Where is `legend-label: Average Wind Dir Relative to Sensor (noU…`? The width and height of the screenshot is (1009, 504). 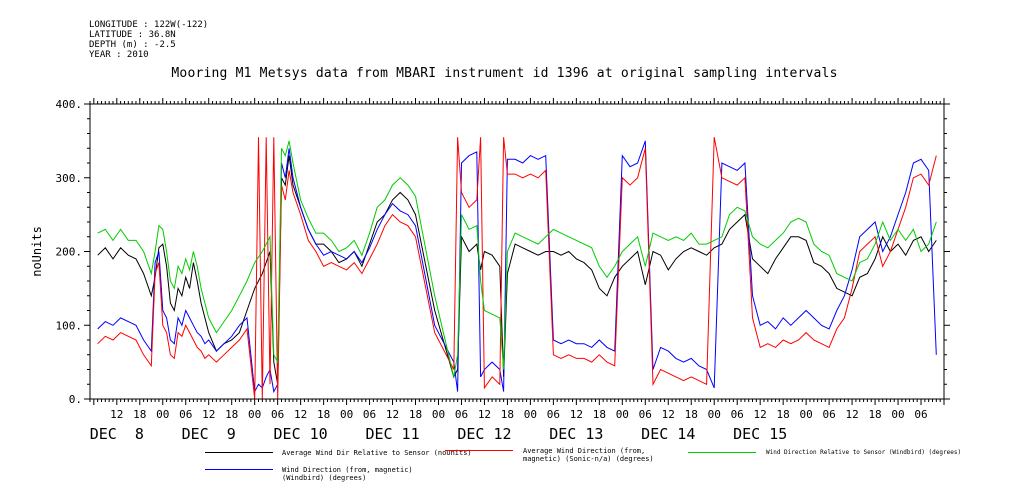 legend-label: Average Wind Dir Relative to Sensor (noU… is located at coordinates (377, 453).